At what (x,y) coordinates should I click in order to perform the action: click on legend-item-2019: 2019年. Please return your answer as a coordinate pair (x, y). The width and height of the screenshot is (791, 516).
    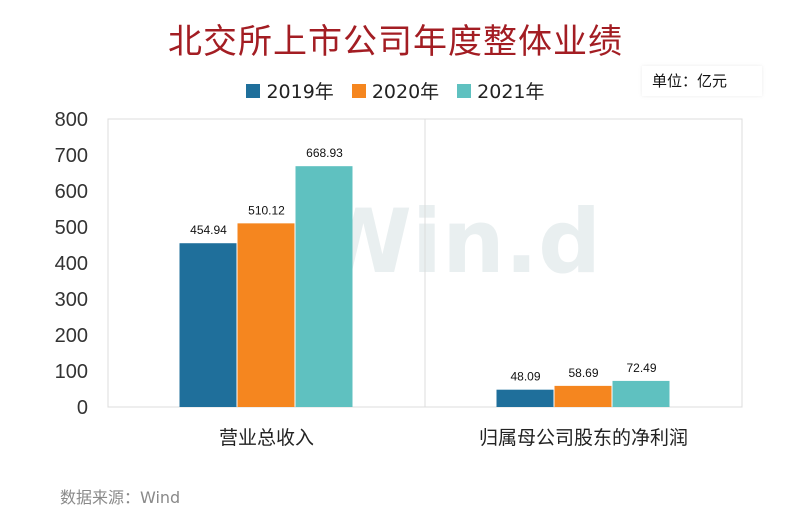
    Looking at the image, I should click on (290, 90).